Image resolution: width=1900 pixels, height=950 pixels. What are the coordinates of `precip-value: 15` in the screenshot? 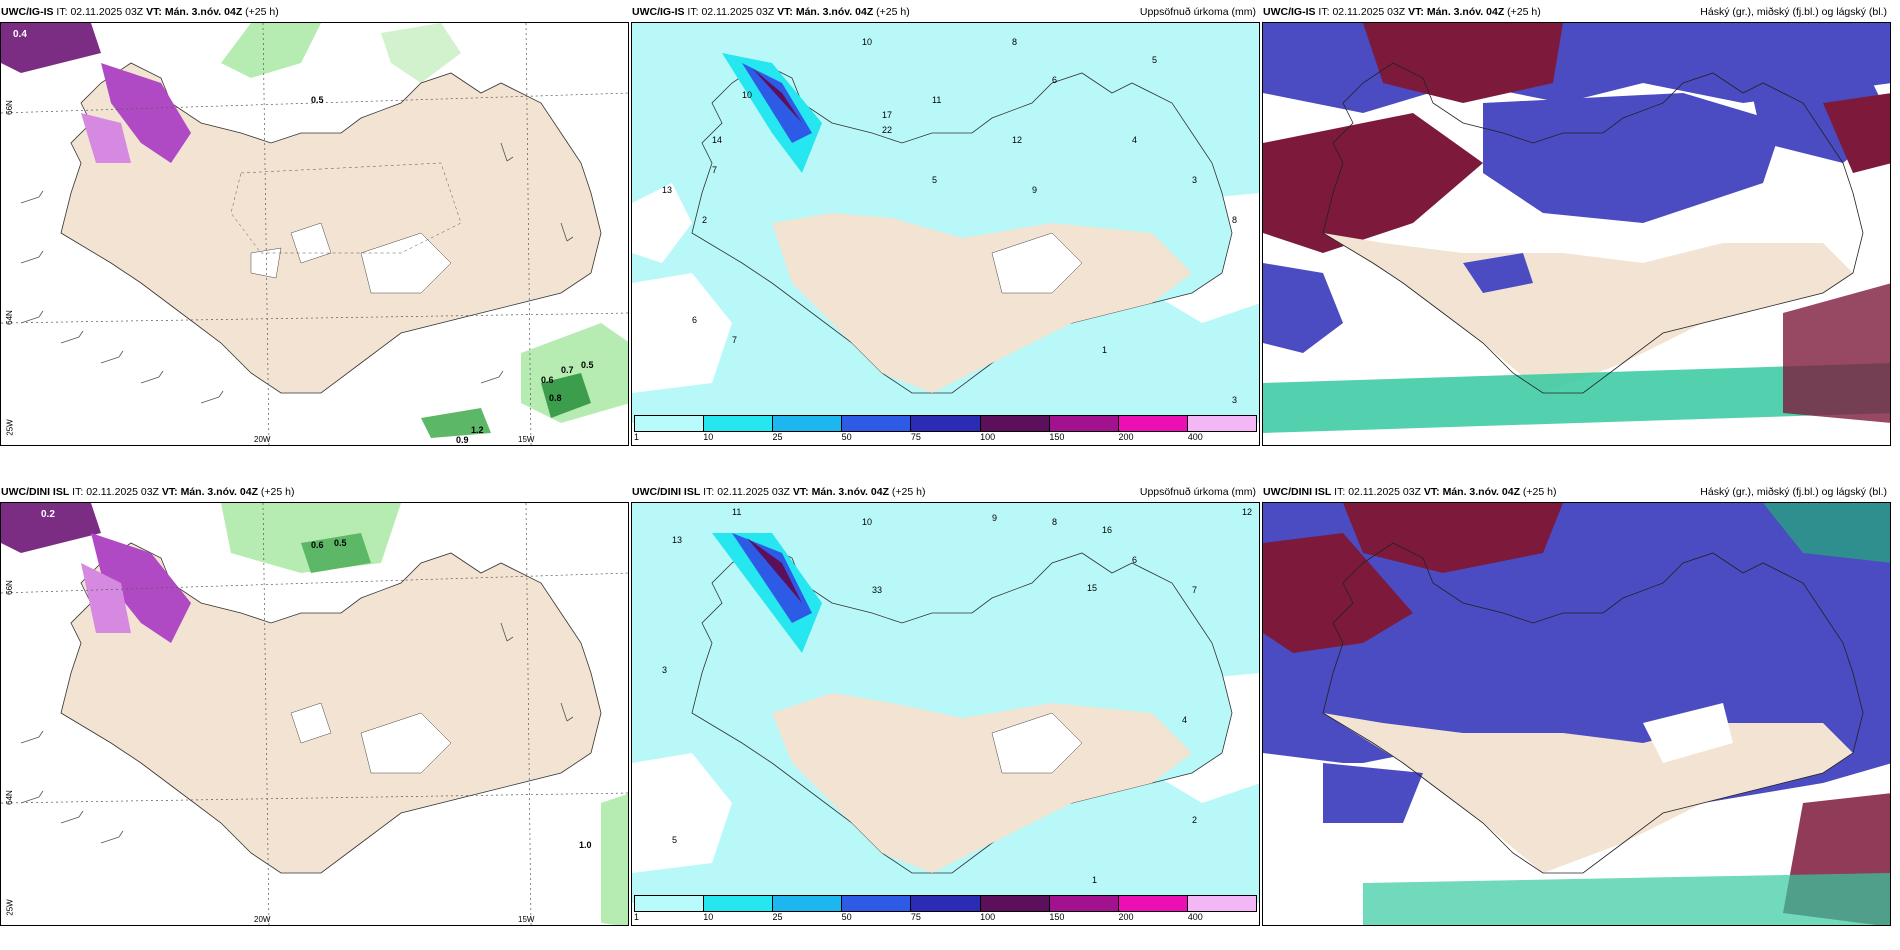 It's located at (1092, 588).